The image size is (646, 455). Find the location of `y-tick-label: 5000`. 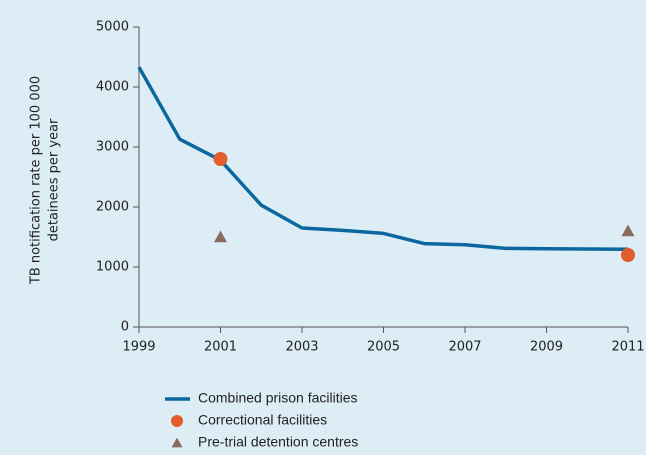

y-tick-label: 5000 is located at coordinates (112, 27).